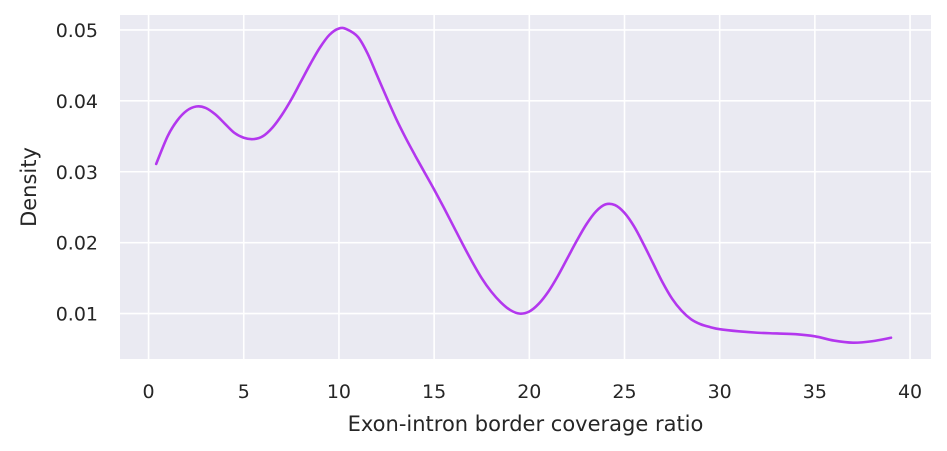 Image resolution: width=947 pixels, height=451 pixels. What do you see at coordinates (434, 392) in the screenshot?
I see `x-tick-label: 15` at bounding box center [434, 392].